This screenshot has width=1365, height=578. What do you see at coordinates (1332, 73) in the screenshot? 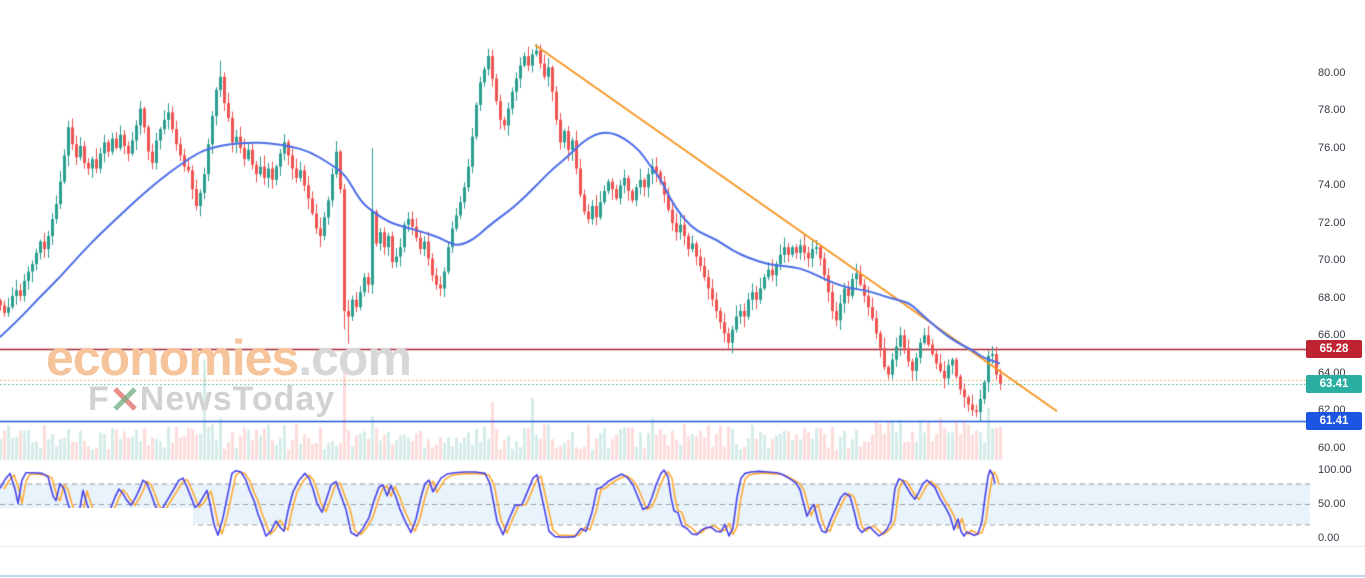
I see `price-axis-label: 80.00` at bounding box center [1332, 73].